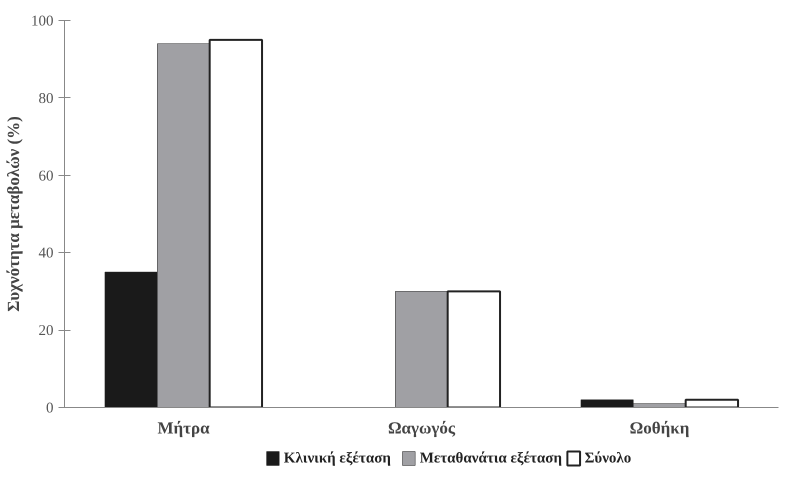 This screenshot has height=493, width=788. Describe the element at coordinates (46, 254) in the screenshot. I see `y-tick-label: 40` at that location.